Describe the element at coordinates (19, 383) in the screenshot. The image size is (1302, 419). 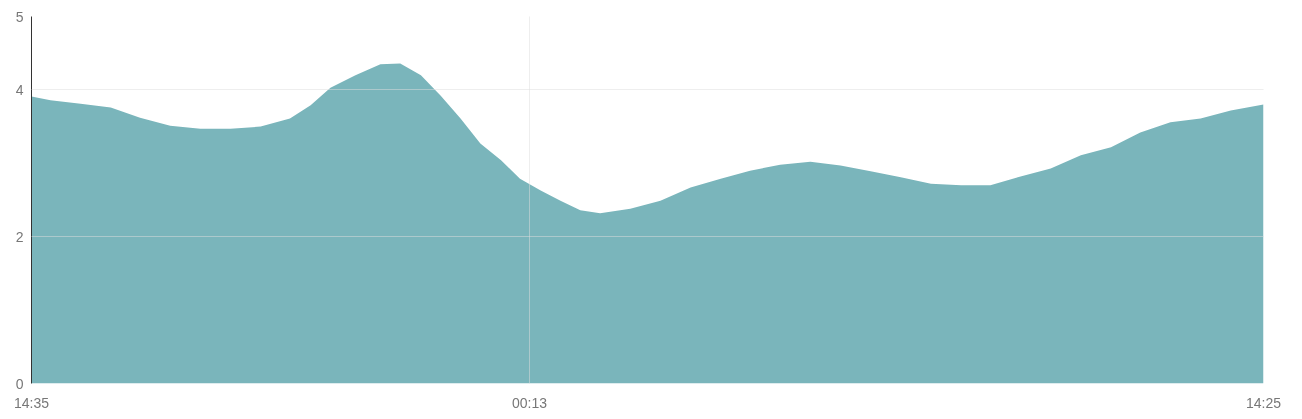
I see `y-tick-label: 0` at that location.